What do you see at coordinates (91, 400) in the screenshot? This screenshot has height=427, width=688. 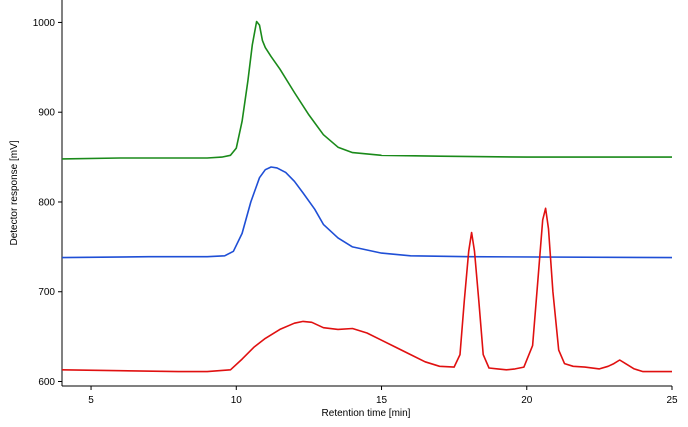 I see `x-tick-label: 5` at bounding box center [91, 400].